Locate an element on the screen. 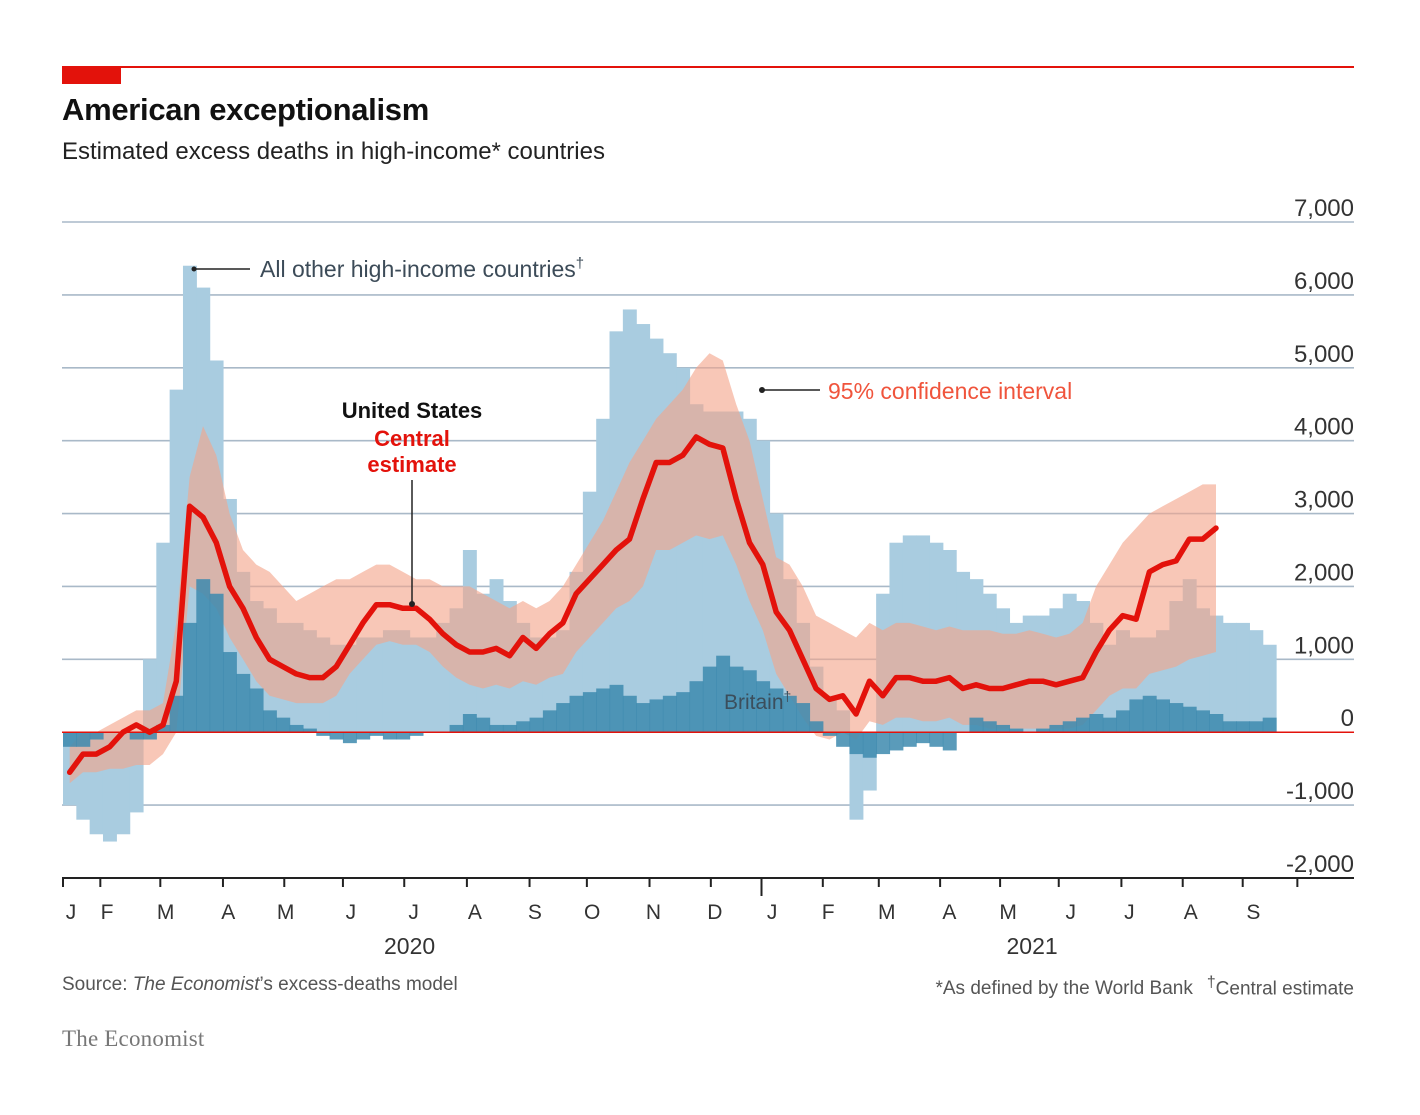 The width and height of the screenshot is (1420, 1115). year-label: 2020 is located at coordinates (409, 946).